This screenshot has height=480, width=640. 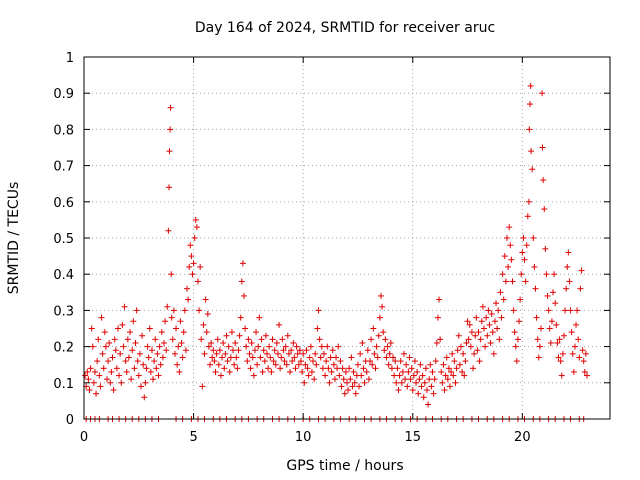 I want to click on y-tick-label: 0.7, so click(x=63, y=167).